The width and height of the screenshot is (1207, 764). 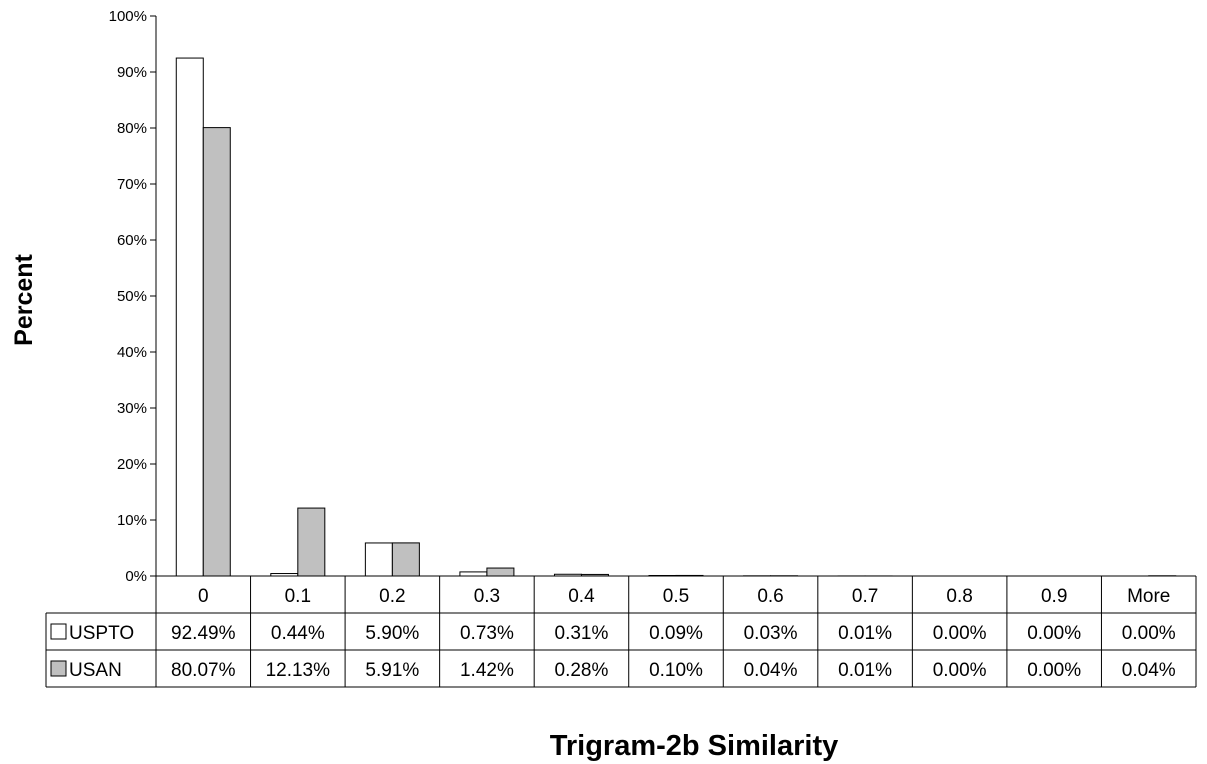 What do you see at coordinates (676, 596) in the screenshot?
I see `x-tick-label: 0.5` at bounding box center [676, 596].